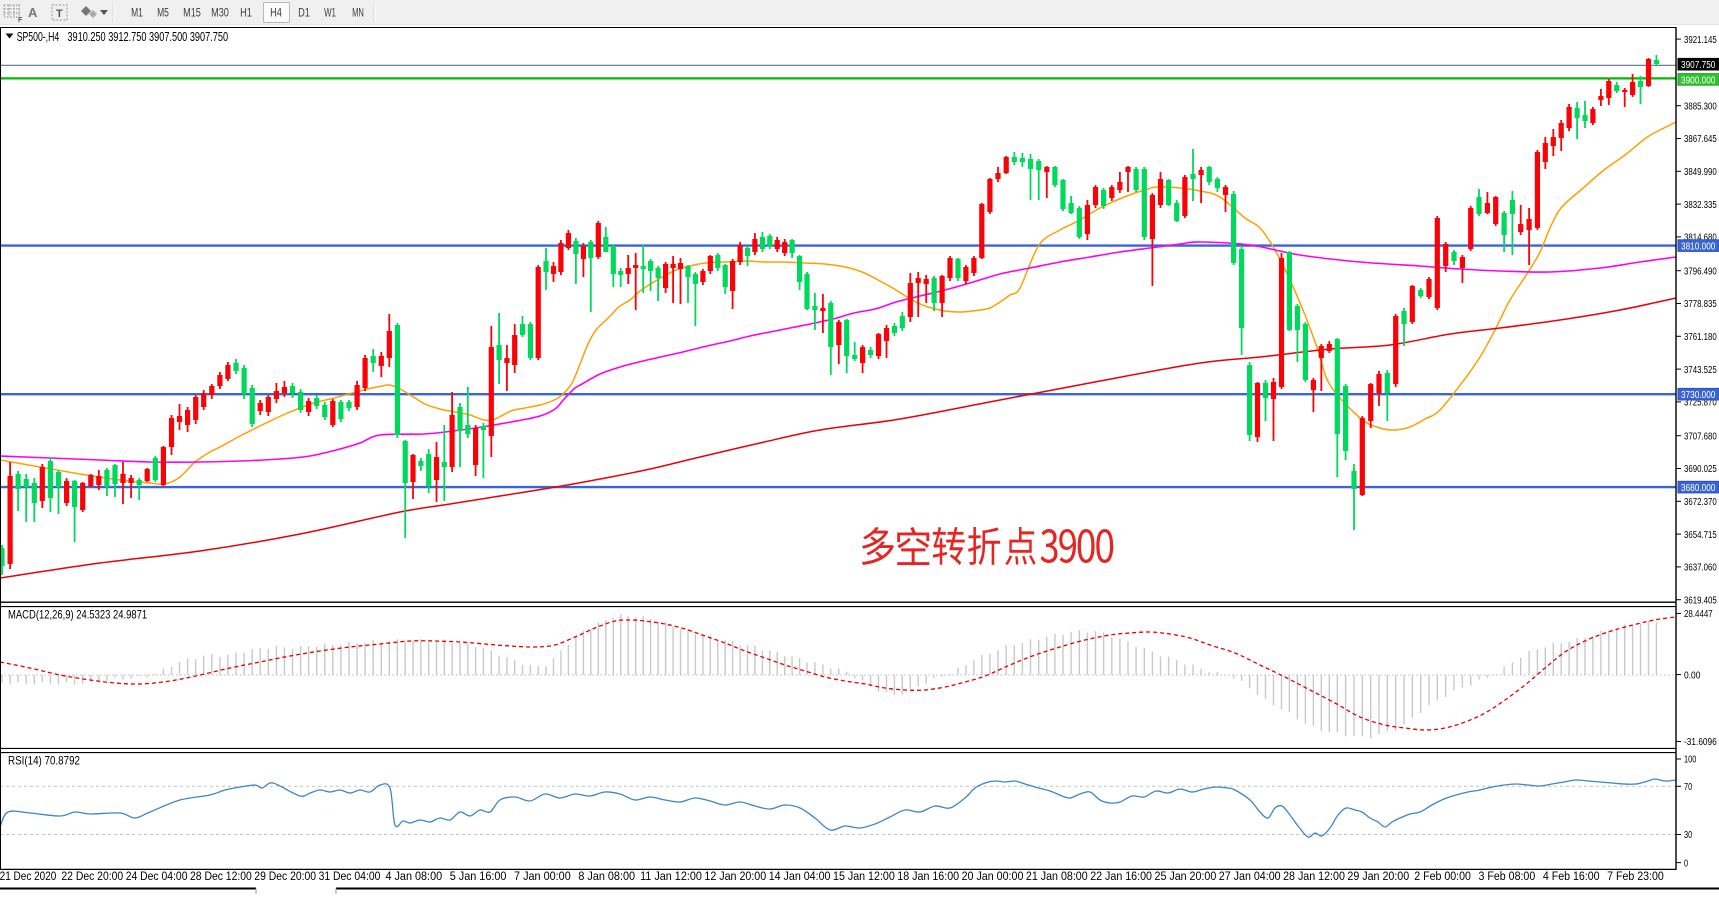 The width and height of the screenshot is (1719, 899). What do you see at coordinates (413, 876) in the screenshot?
I see `svg-text: 4 Jan 08:00` at bounding box center [413, 876].